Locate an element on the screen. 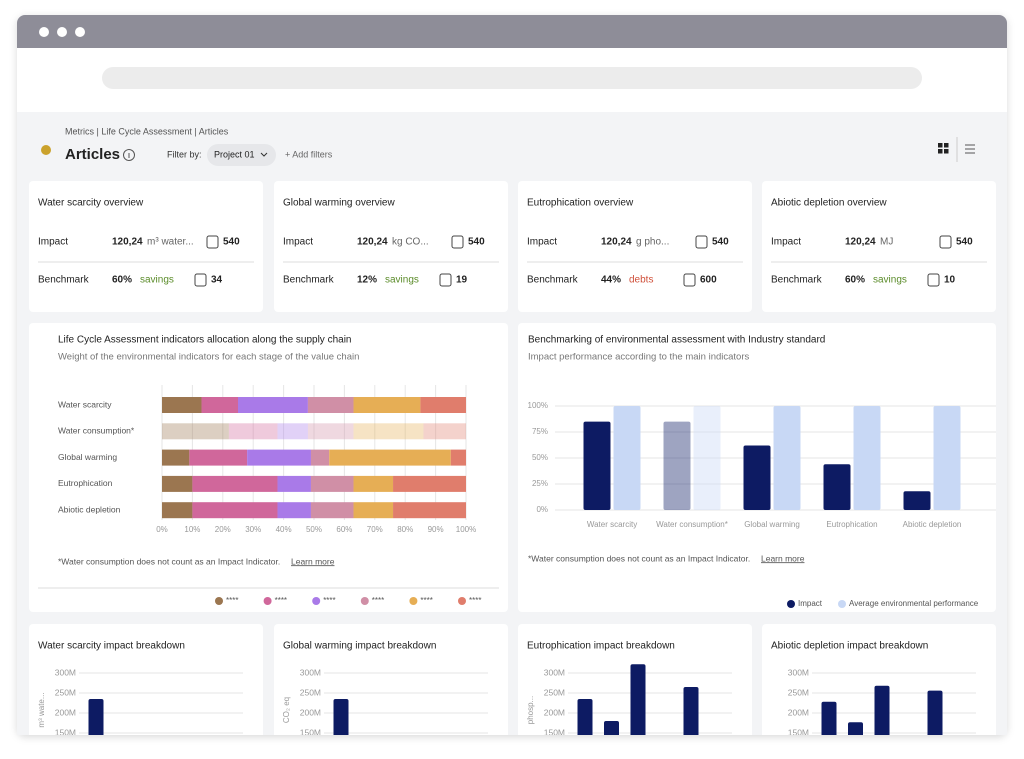 The width and height of the screenshot is (1024, 759). y-tick-label: 150M is located at coordinates (798, 732).